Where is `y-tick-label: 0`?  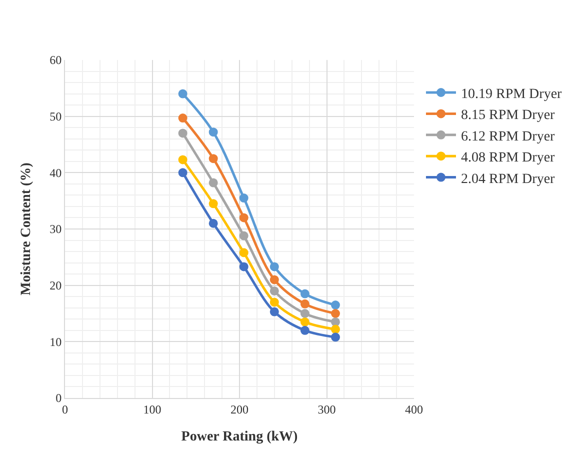 y-tick-label: 0 is located at coordinates (59, 398).